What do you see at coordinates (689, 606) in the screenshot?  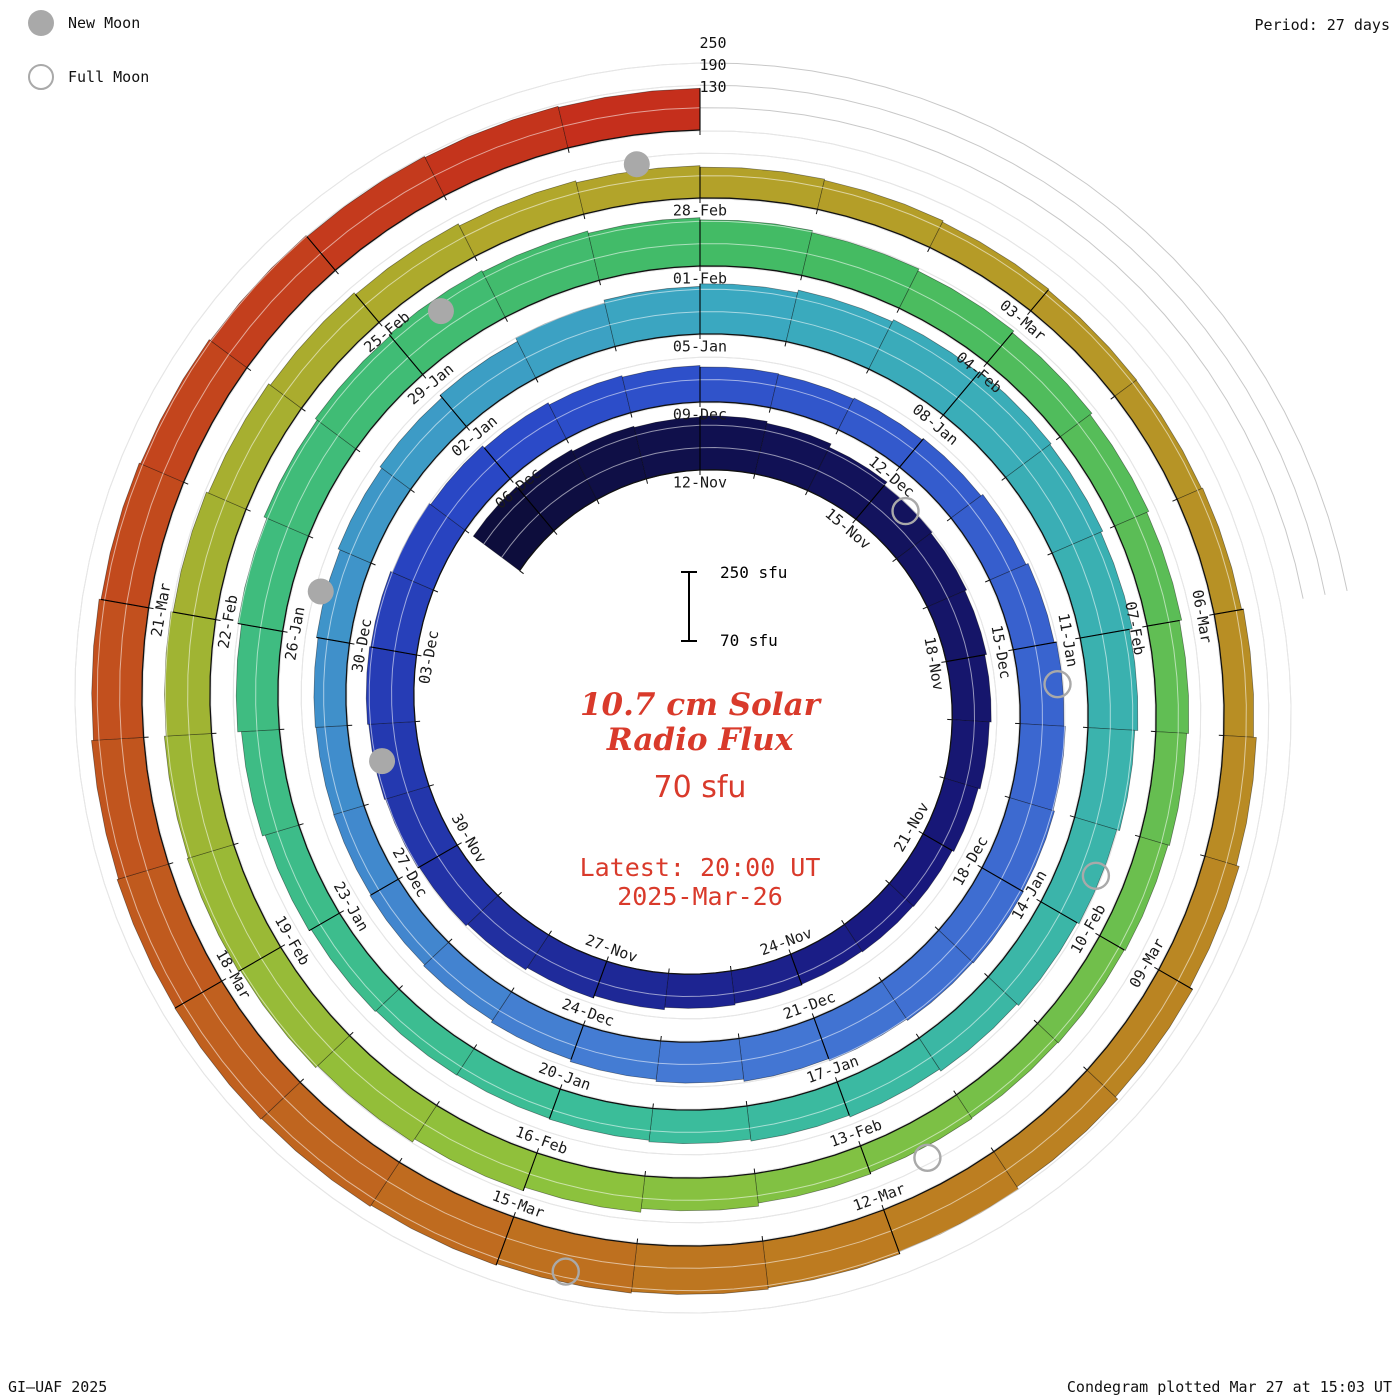 I see `scalebar` at bounding box center [689, 606].